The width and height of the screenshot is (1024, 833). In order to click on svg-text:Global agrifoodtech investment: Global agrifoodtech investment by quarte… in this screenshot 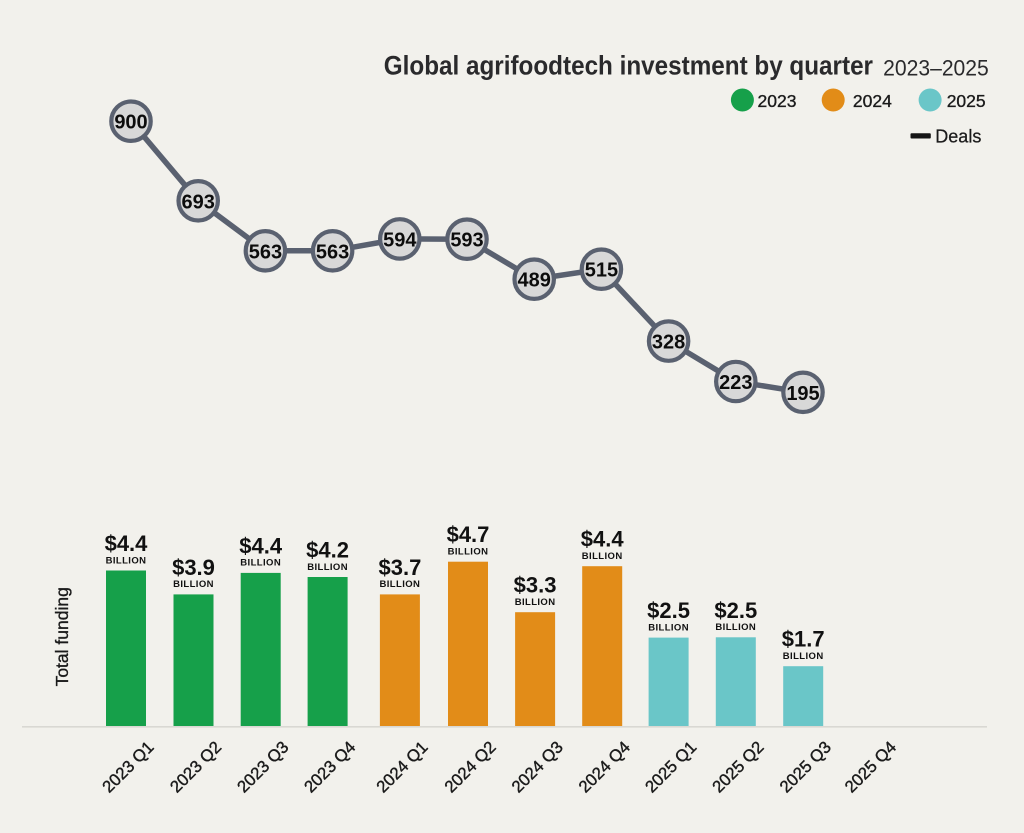, I will do `click(629, 65)`.